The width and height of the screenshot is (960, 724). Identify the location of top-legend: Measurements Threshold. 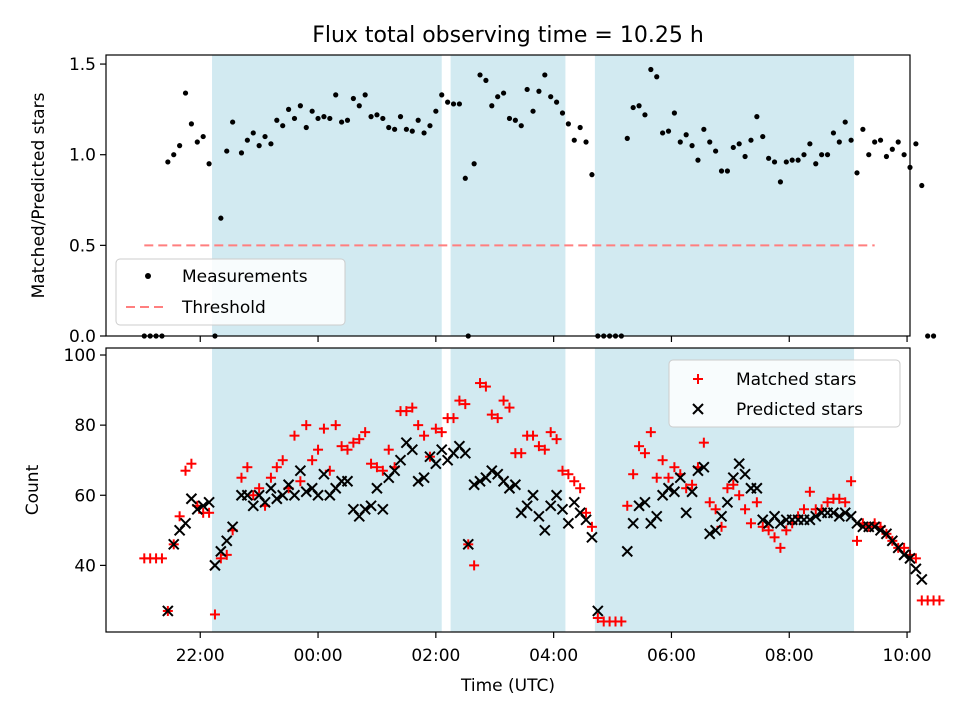
(230, 292).